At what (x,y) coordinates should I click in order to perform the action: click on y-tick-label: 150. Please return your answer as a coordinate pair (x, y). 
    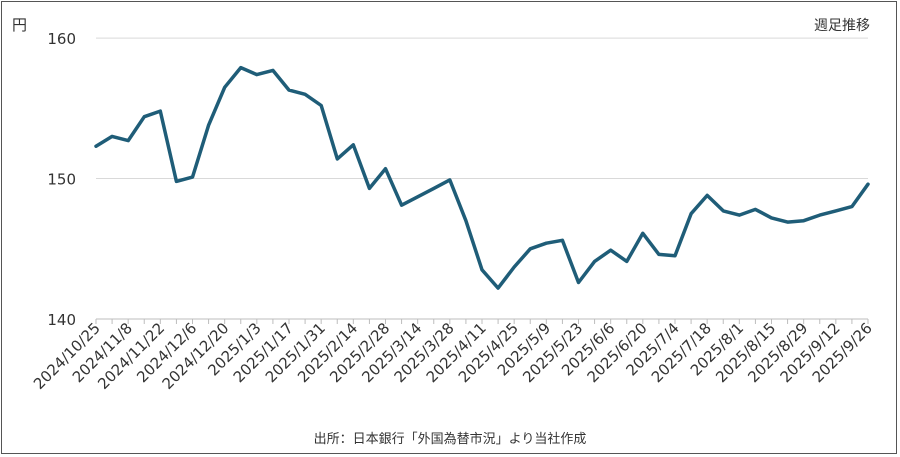
    Looking at the image, I should click on (61, 180).